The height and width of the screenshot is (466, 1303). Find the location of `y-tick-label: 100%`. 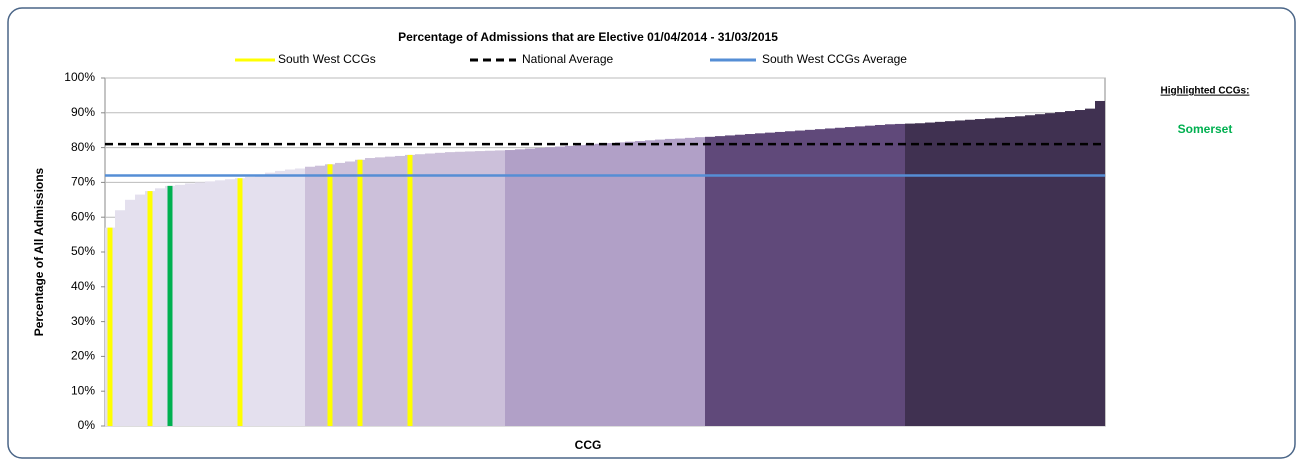

y-tick-label: 100% is located at coordinates (79, 77).